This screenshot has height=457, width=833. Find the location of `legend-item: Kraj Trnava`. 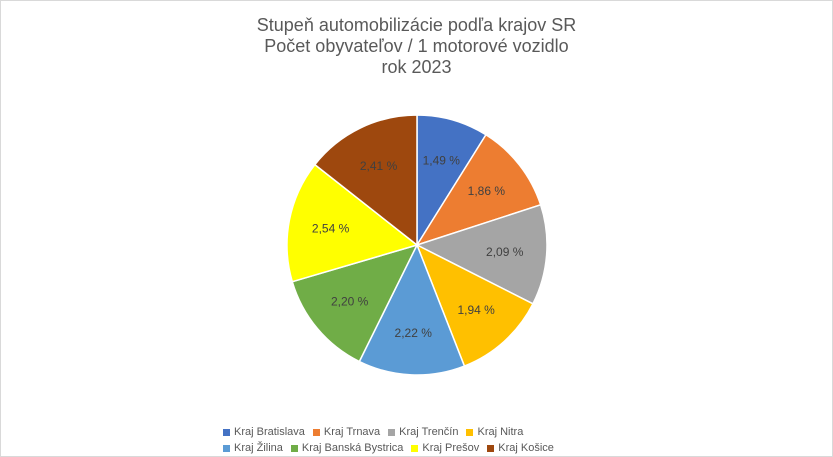

legend-item: Kraj Trnava is located at coordinates (346, 432).